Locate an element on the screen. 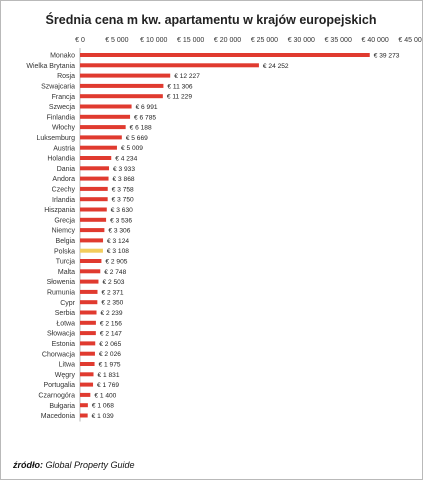  category-label: Estonia is located at coordinates (63, 344).